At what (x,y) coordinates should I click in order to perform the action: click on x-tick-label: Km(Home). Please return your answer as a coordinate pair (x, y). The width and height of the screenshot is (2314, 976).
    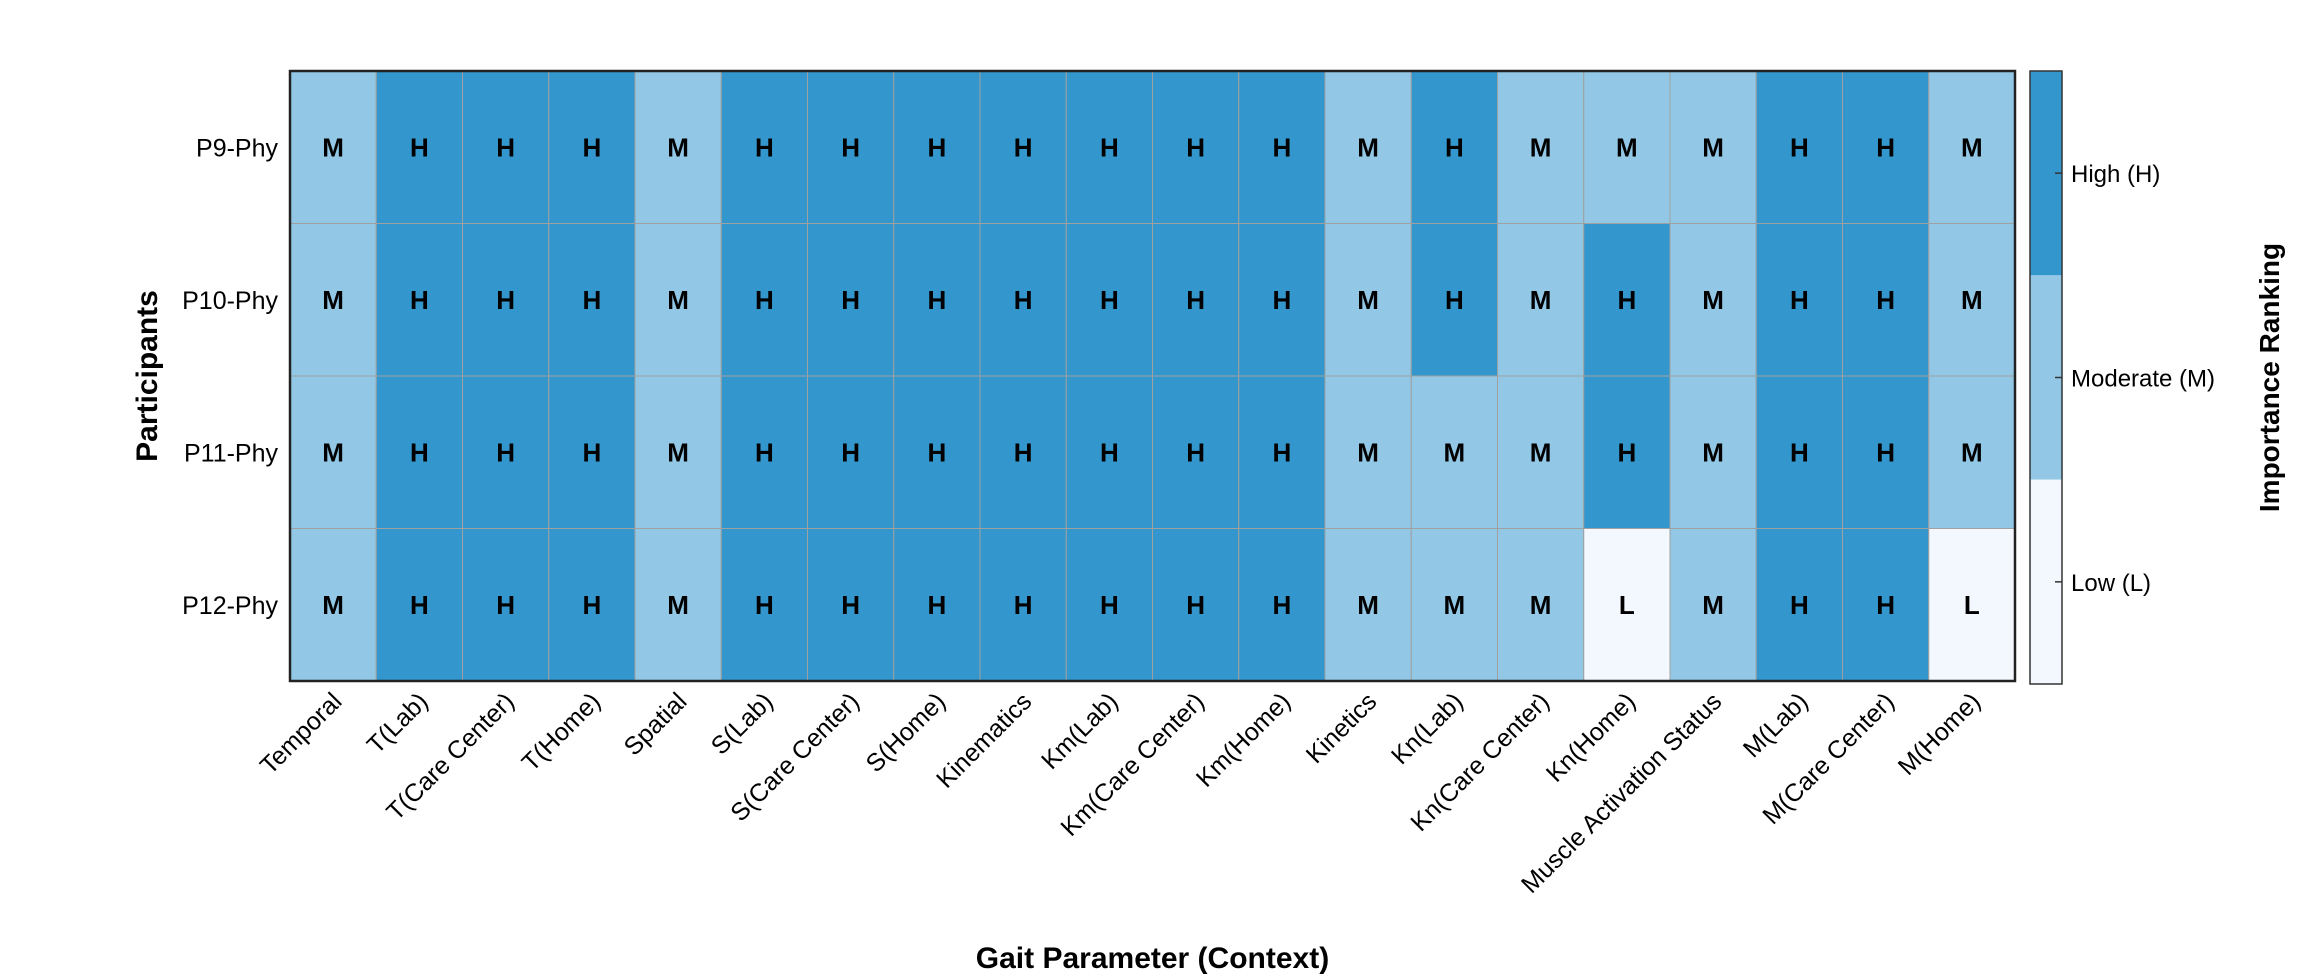
    Looking at the image, I should click on (1243, 739).